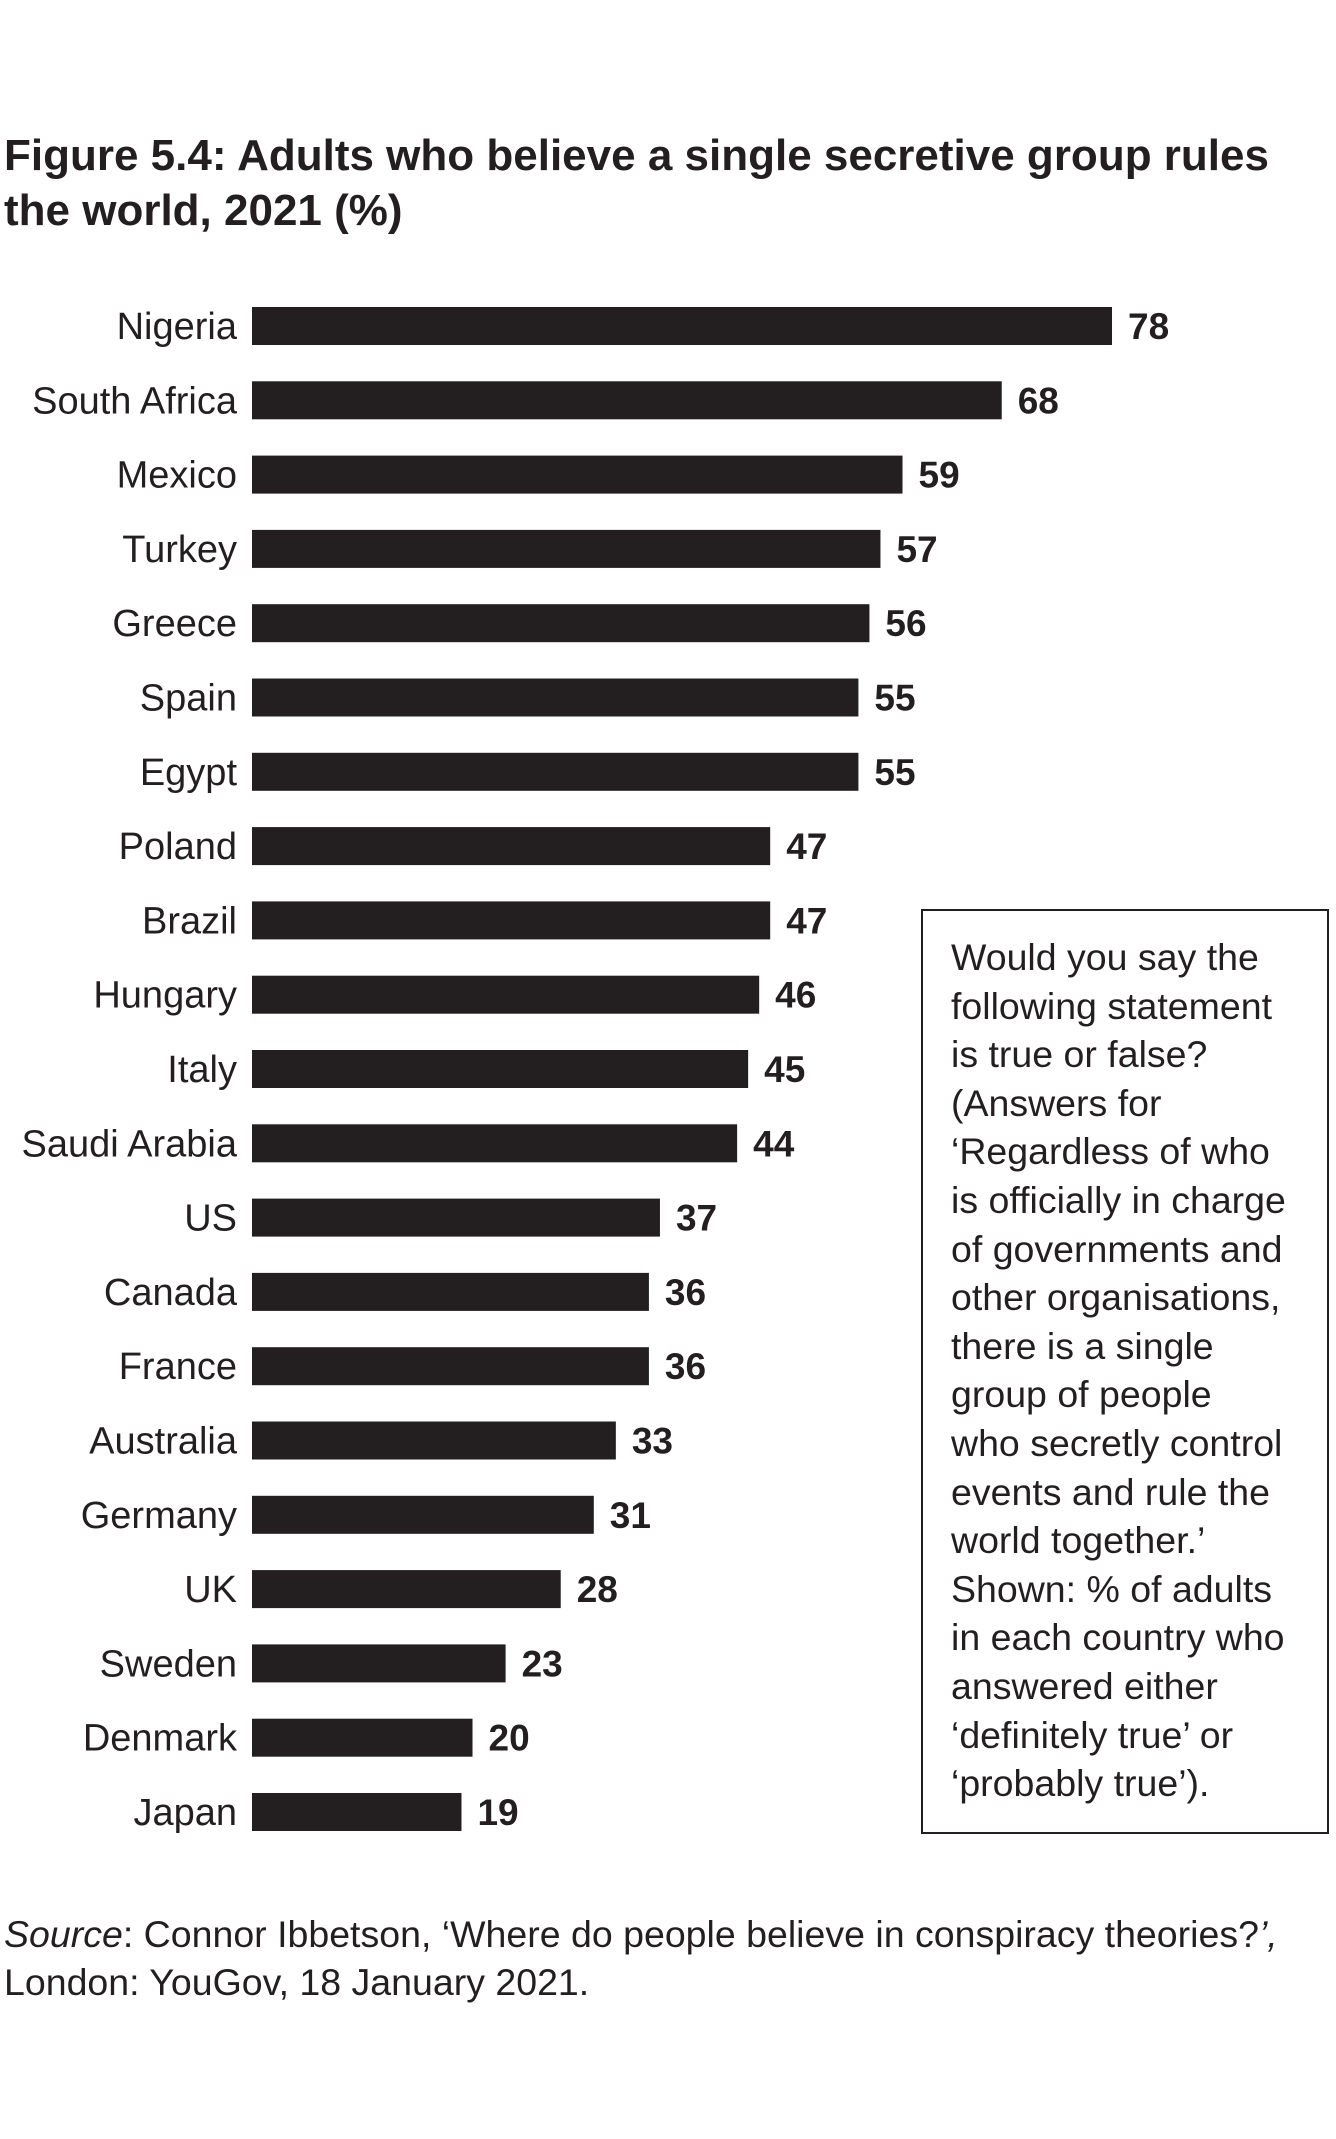 This screenshot has width=1336, height=2139. What do you see at coordinates (627, 400) in the screenshot?
I see `bar-south-africa` at bounding box center [627, 400].